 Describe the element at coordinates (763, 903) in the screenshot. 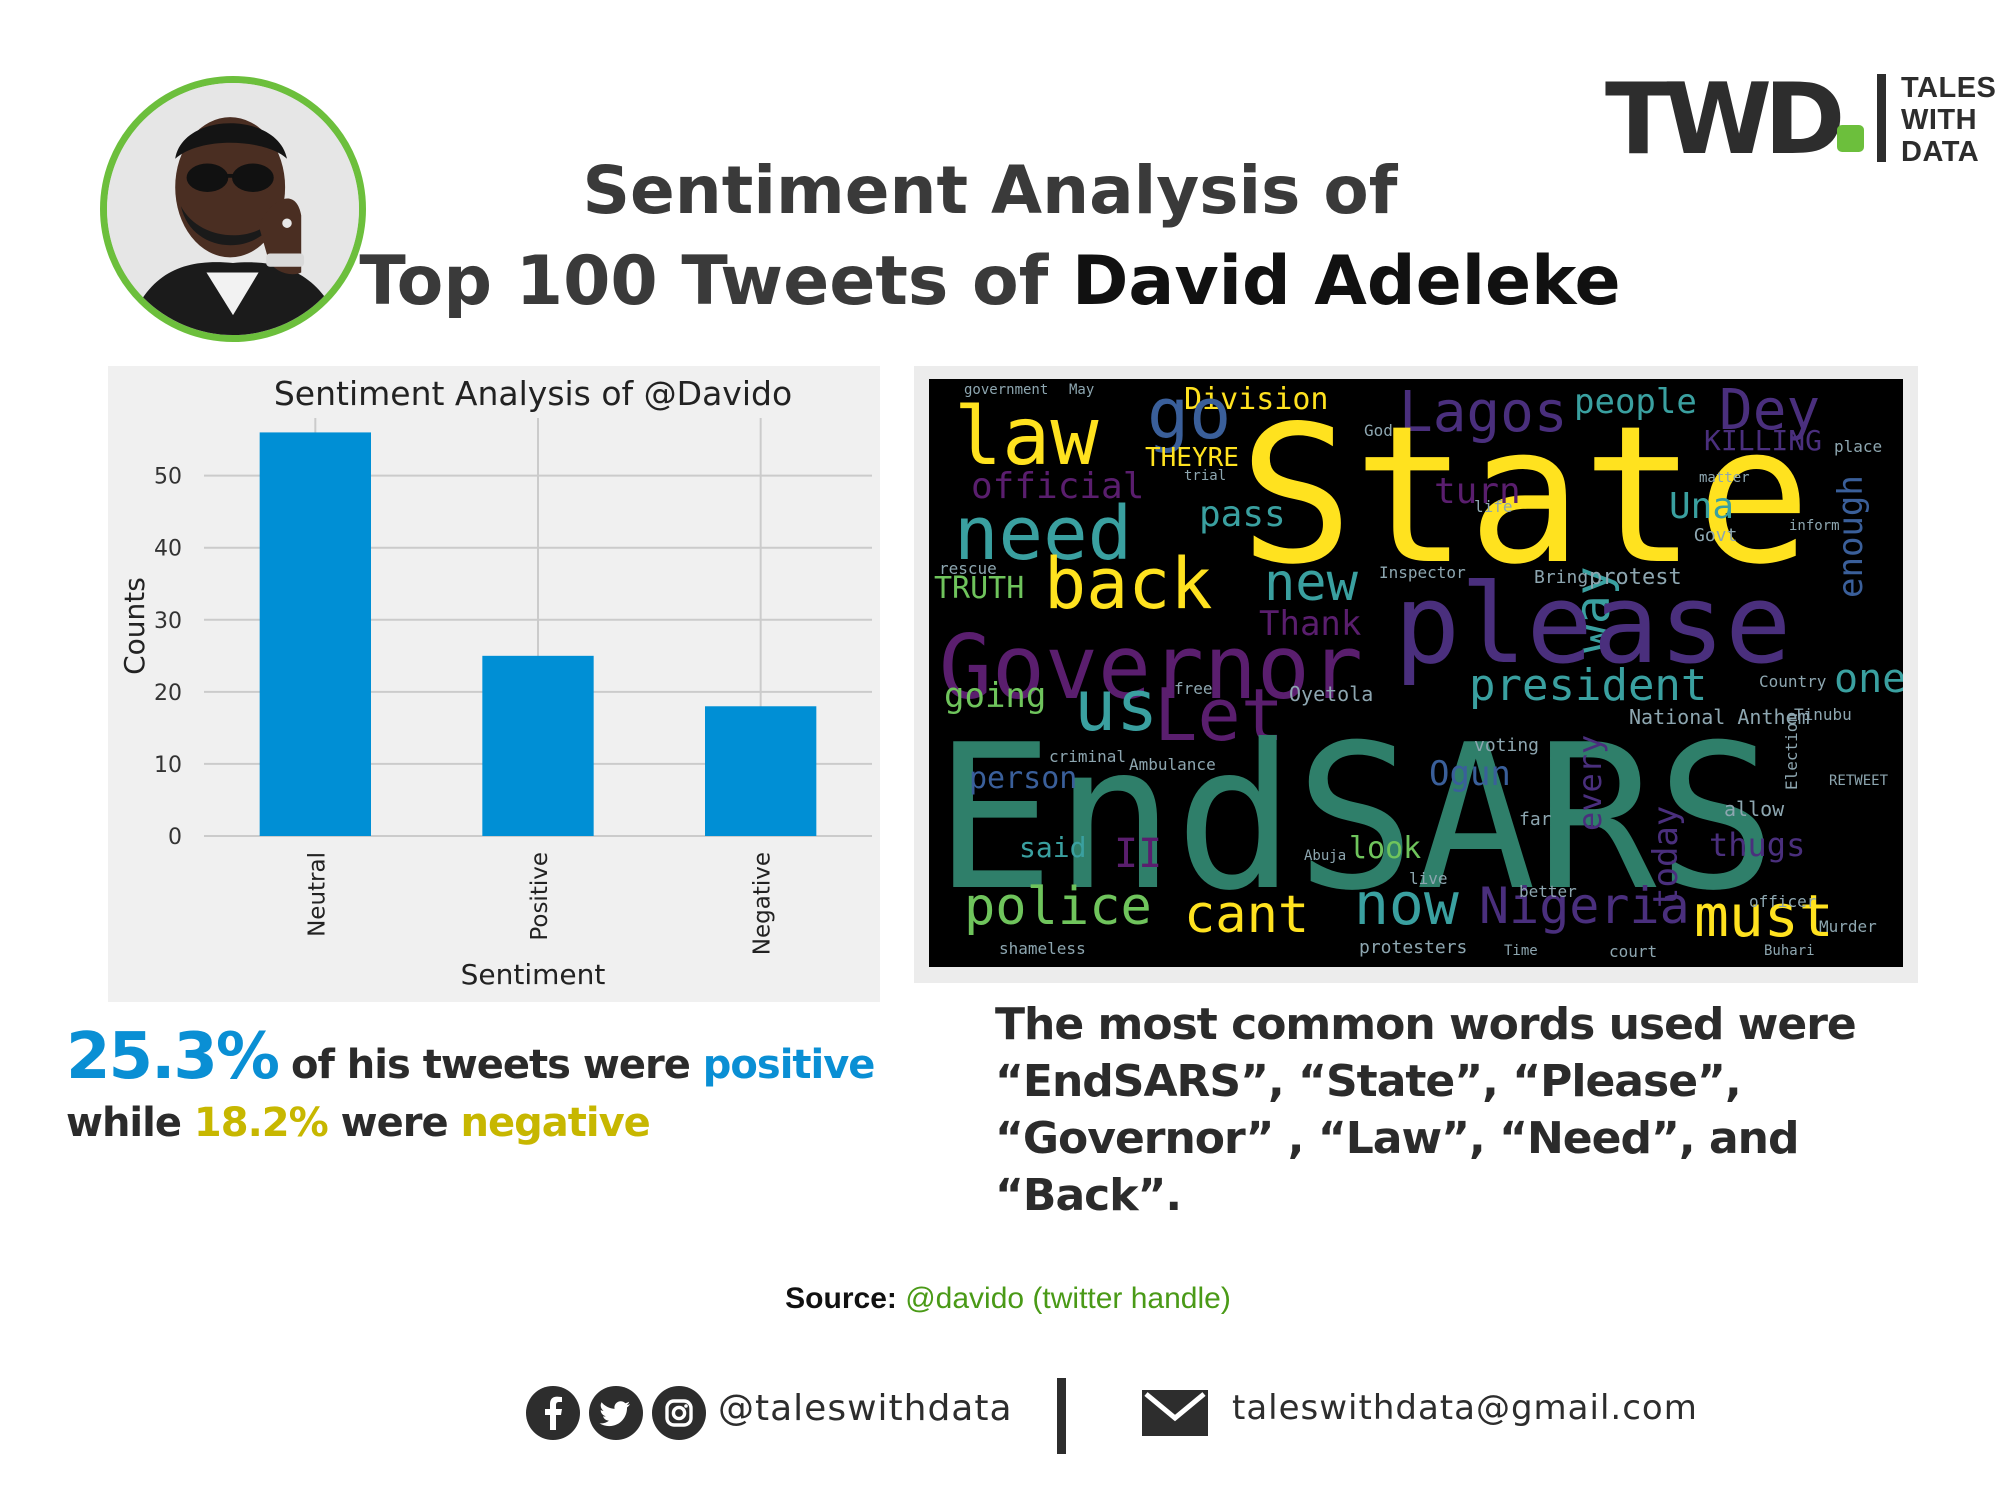

I see `x-tick-label: Negative` at that location.